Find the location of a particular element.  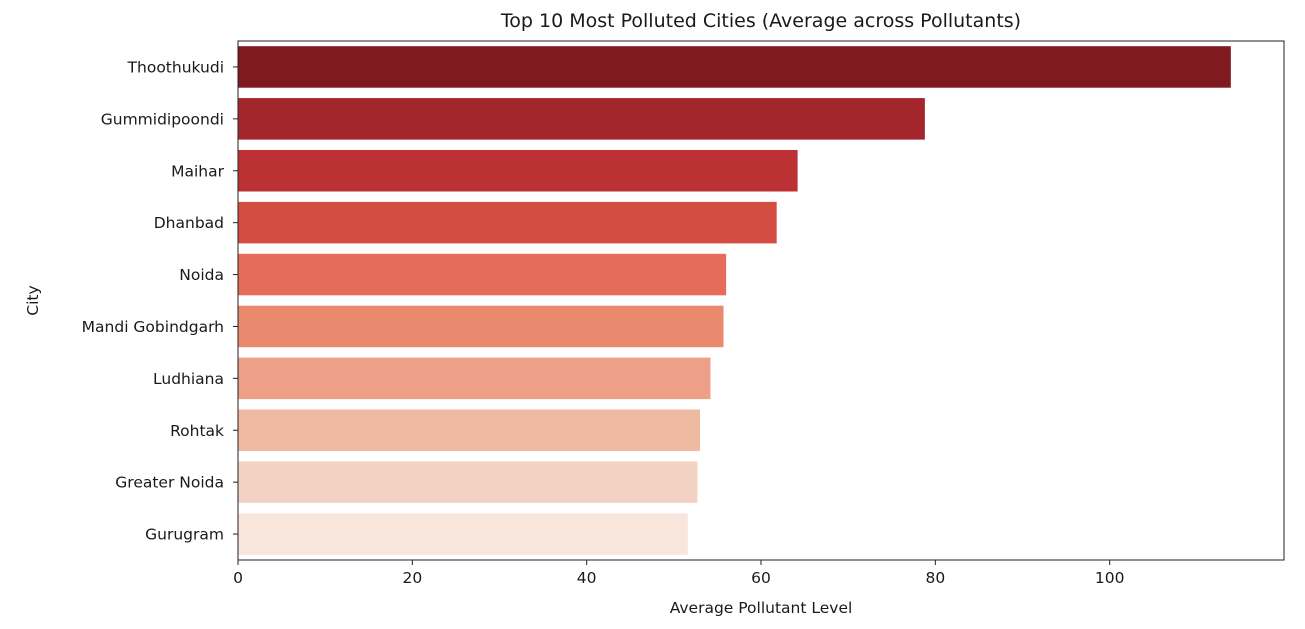

x-tick-label: 100 is located at coordinates (1110, 578).